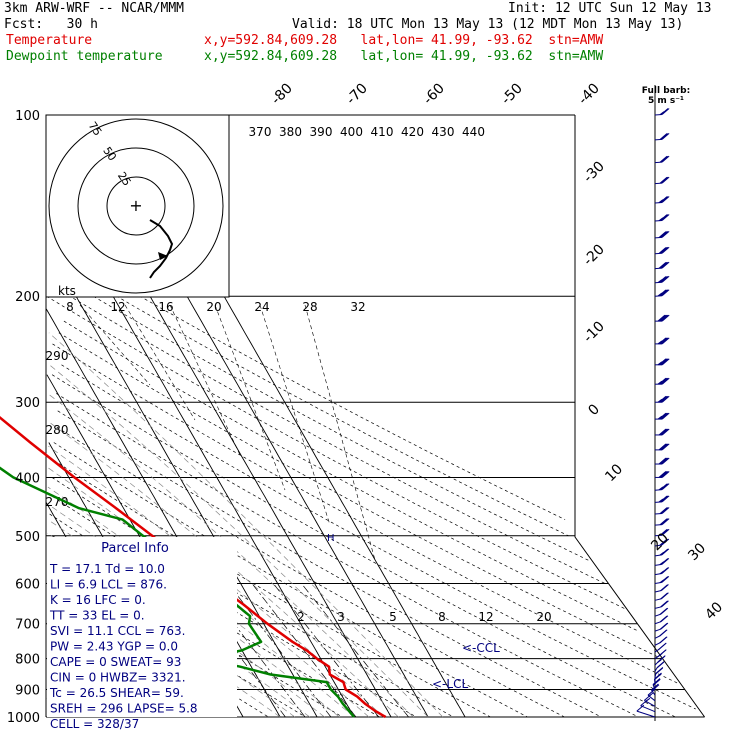 The width and height of the screenshot is (740, 740). I want to click on parcel-row: TT = 33 EL = 0., so click(97, 616).